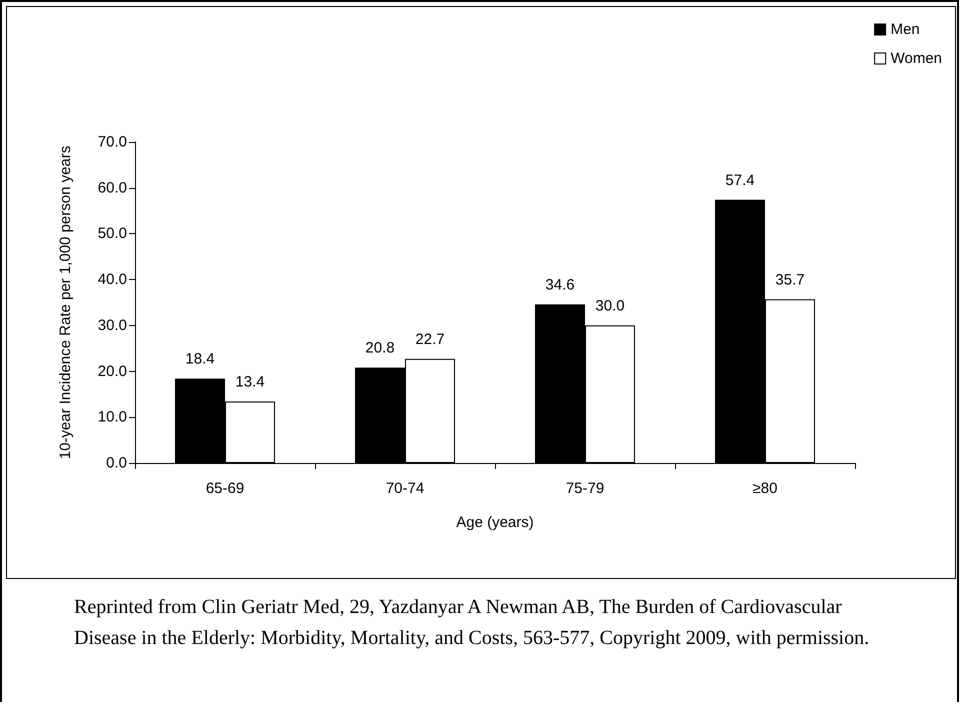 This screenshot has height=704, width=963. Describe the element at coordinates (740, 180) in the screenshot. I see `data-label: 57.4` at that location.